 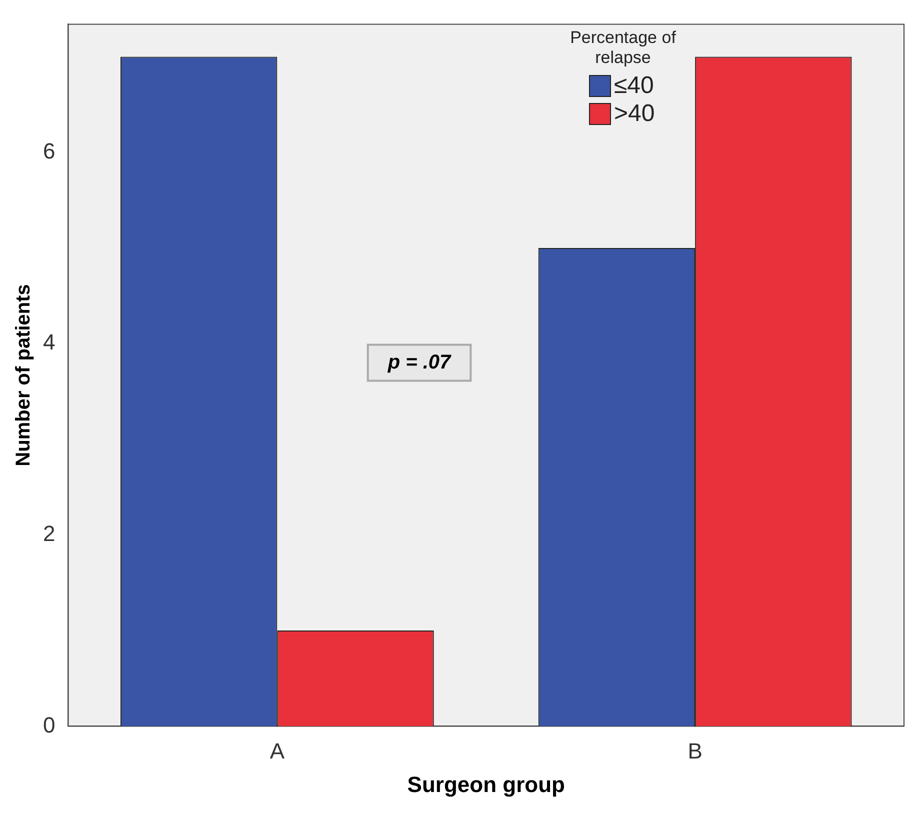 I want to click on legend-label: >40, so click(x=634, y=114).